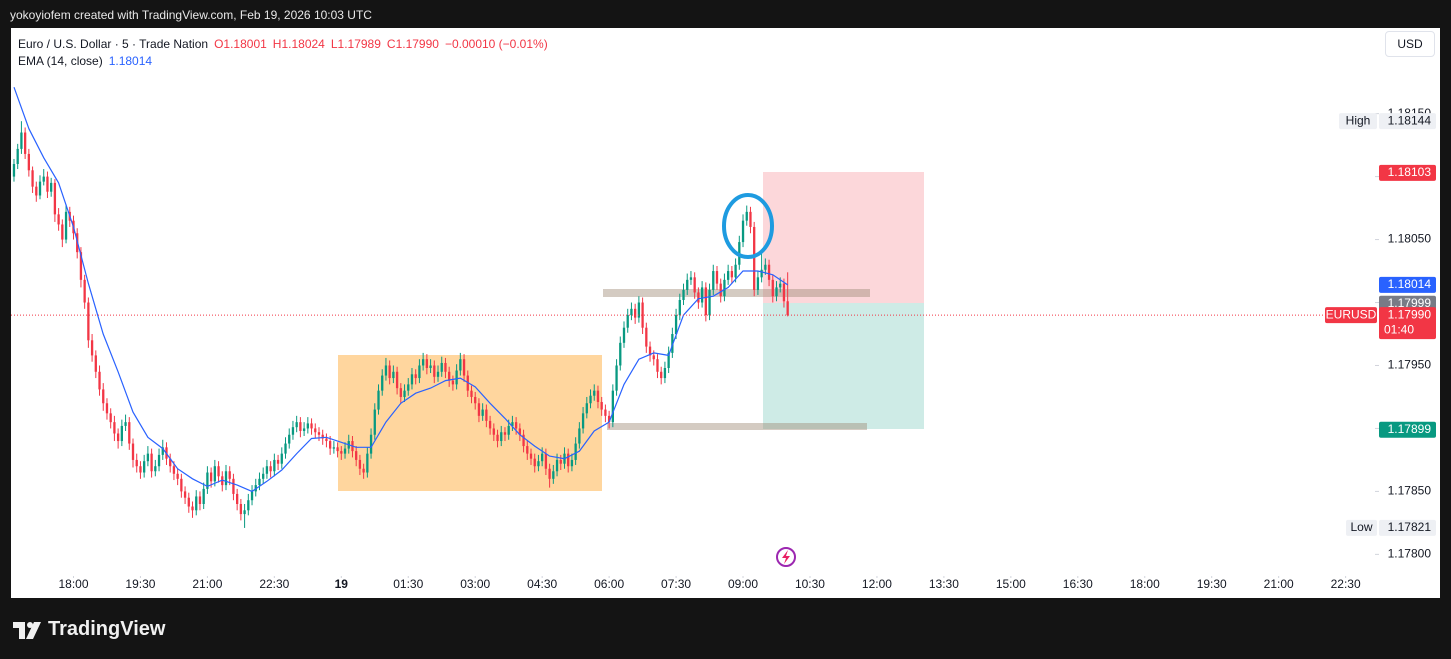  I want to click on ohlc-low: L1.17989, so click(355, 44).